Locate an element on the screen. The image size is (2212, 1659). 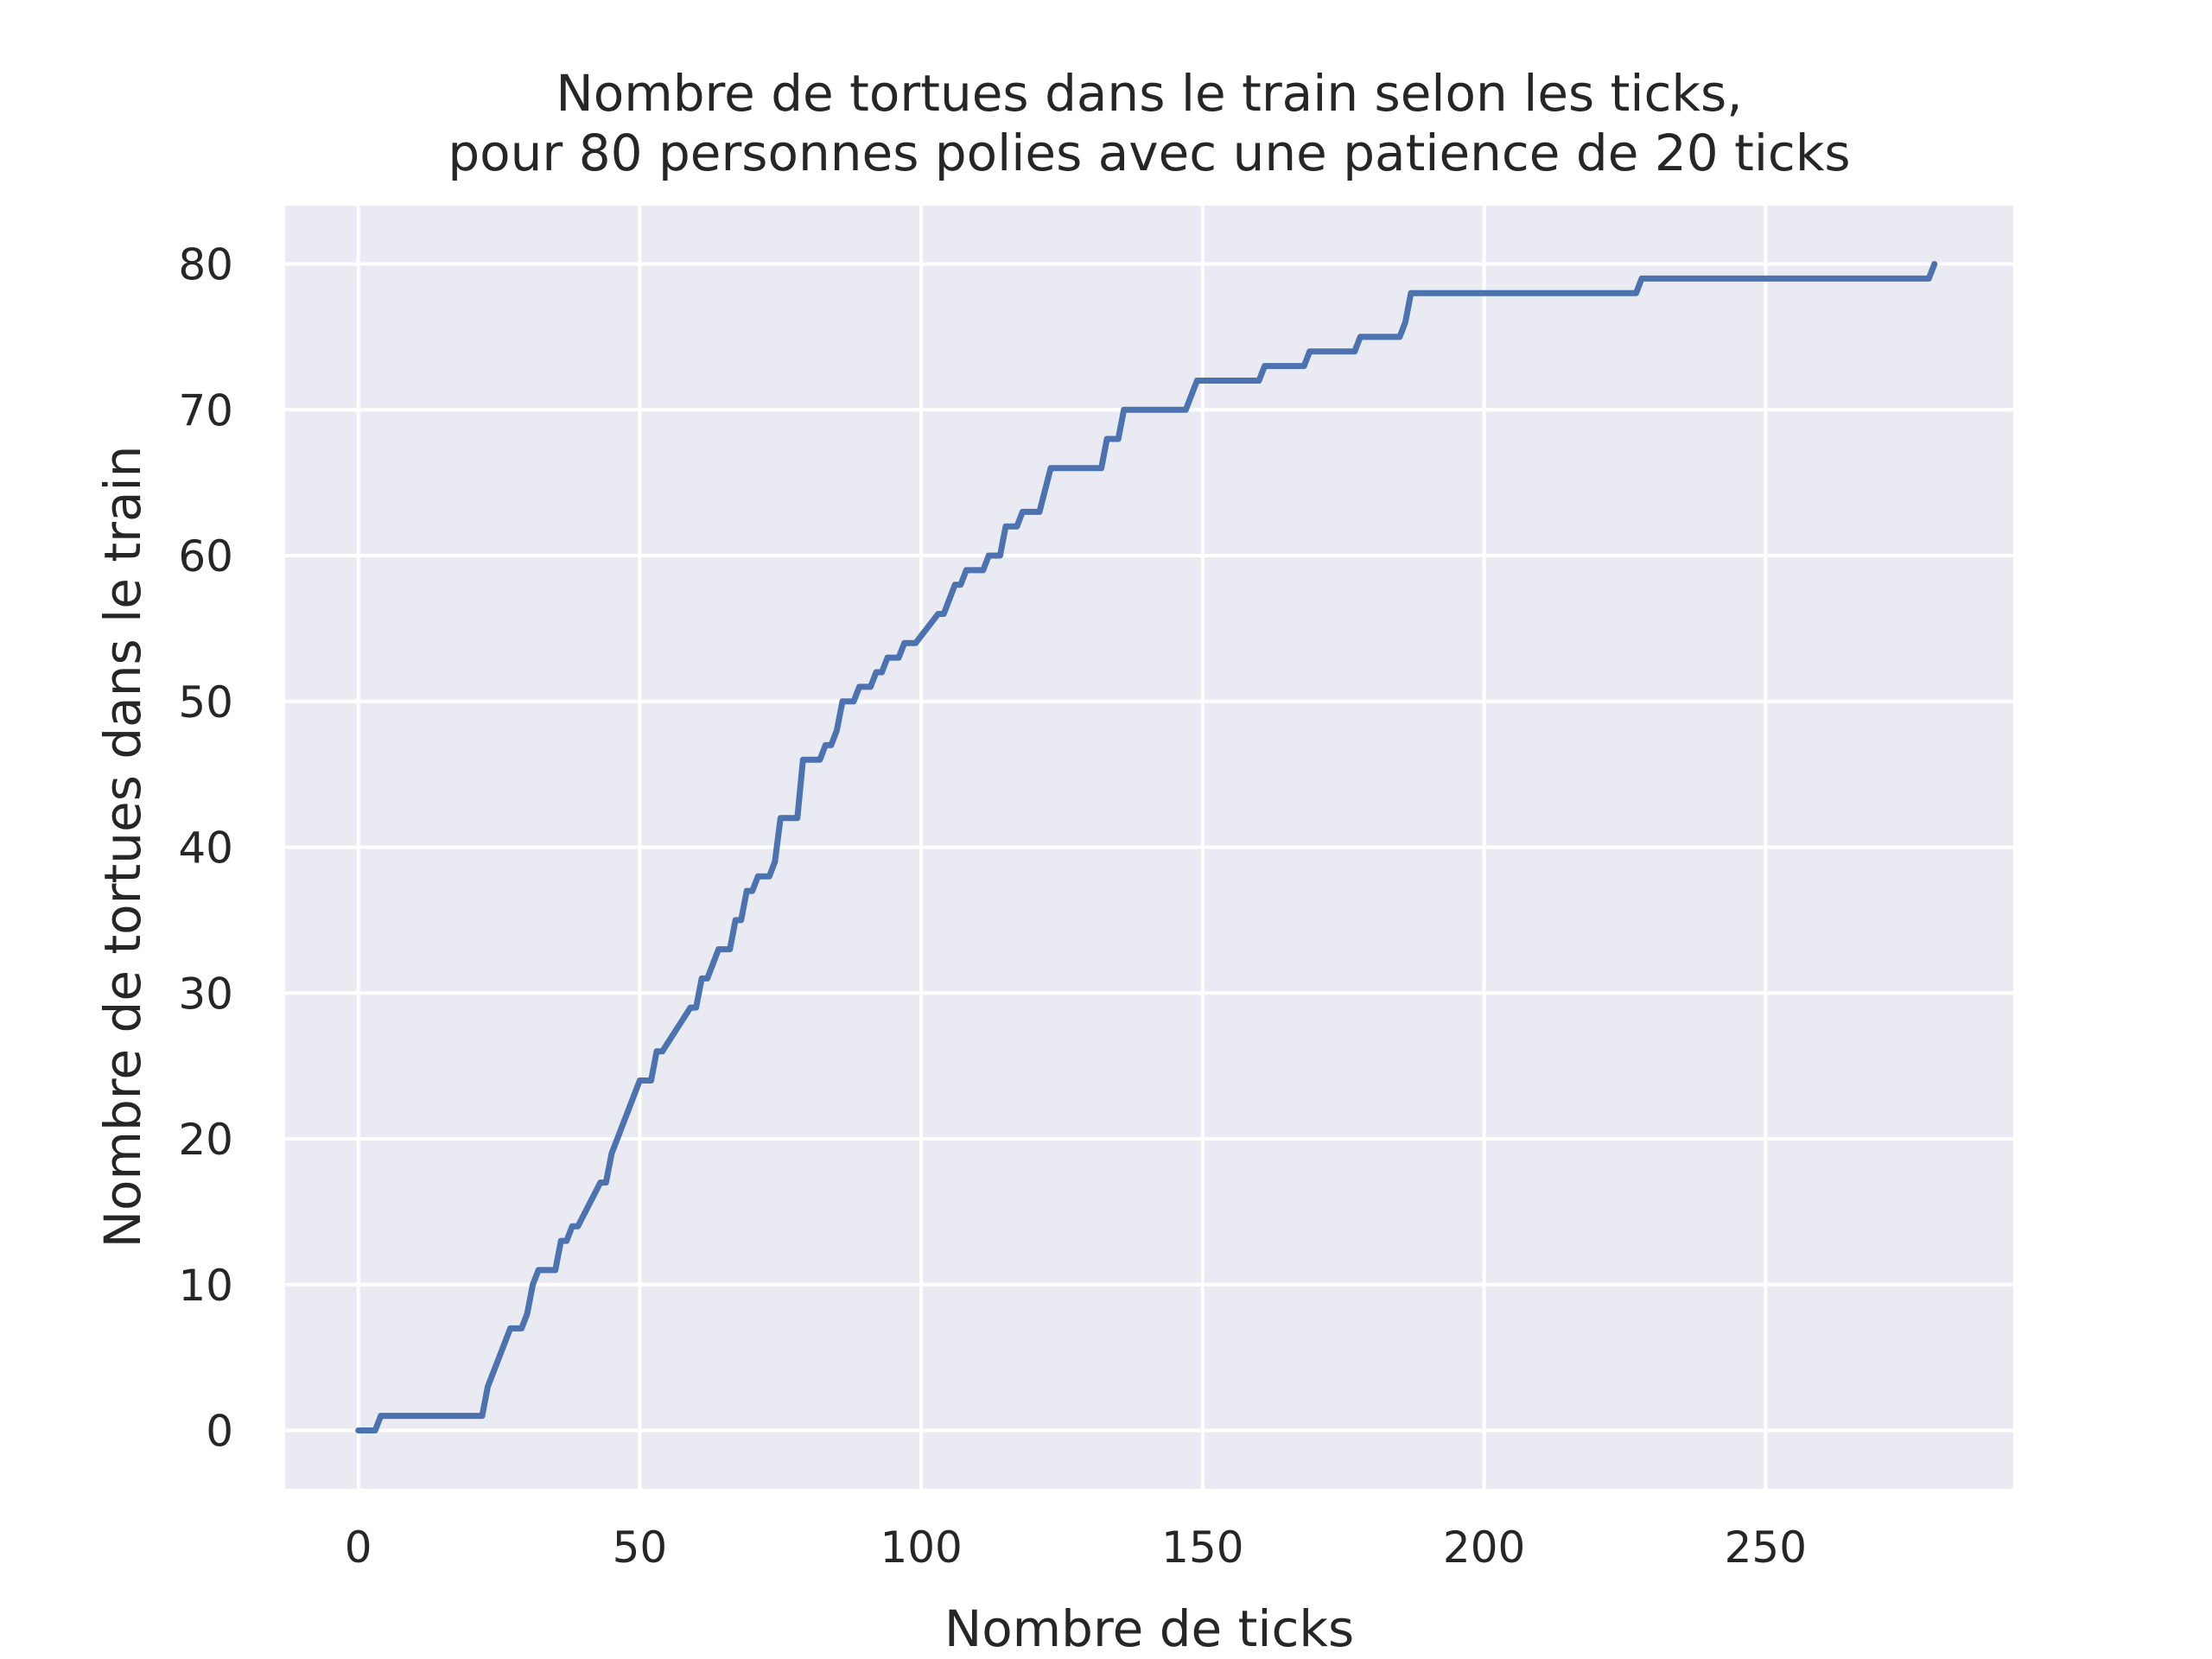
y-tick-label-10: 10 is located at coordinates (205, 1286).